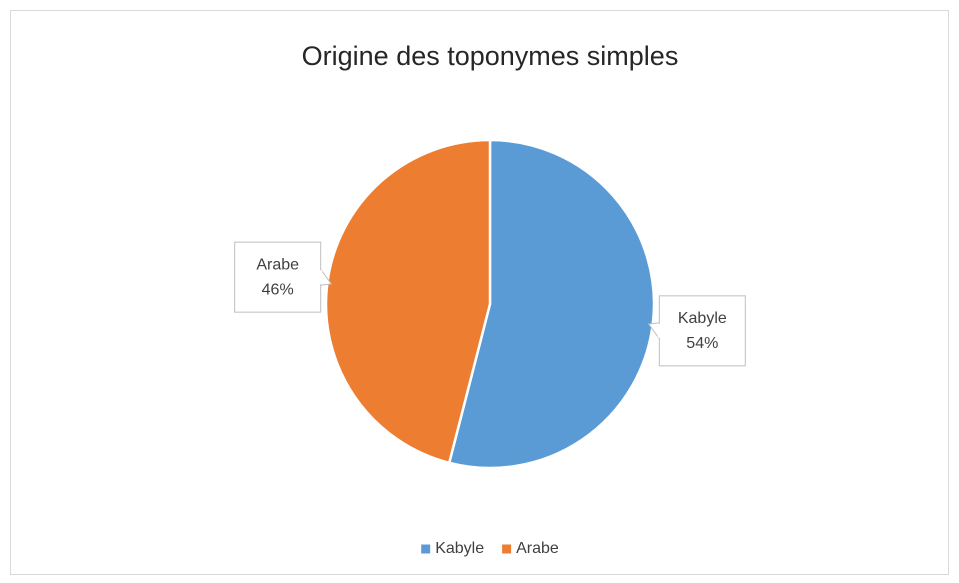  I want to click on chart-title: Origine des toponymes simples, so click(490, 56).